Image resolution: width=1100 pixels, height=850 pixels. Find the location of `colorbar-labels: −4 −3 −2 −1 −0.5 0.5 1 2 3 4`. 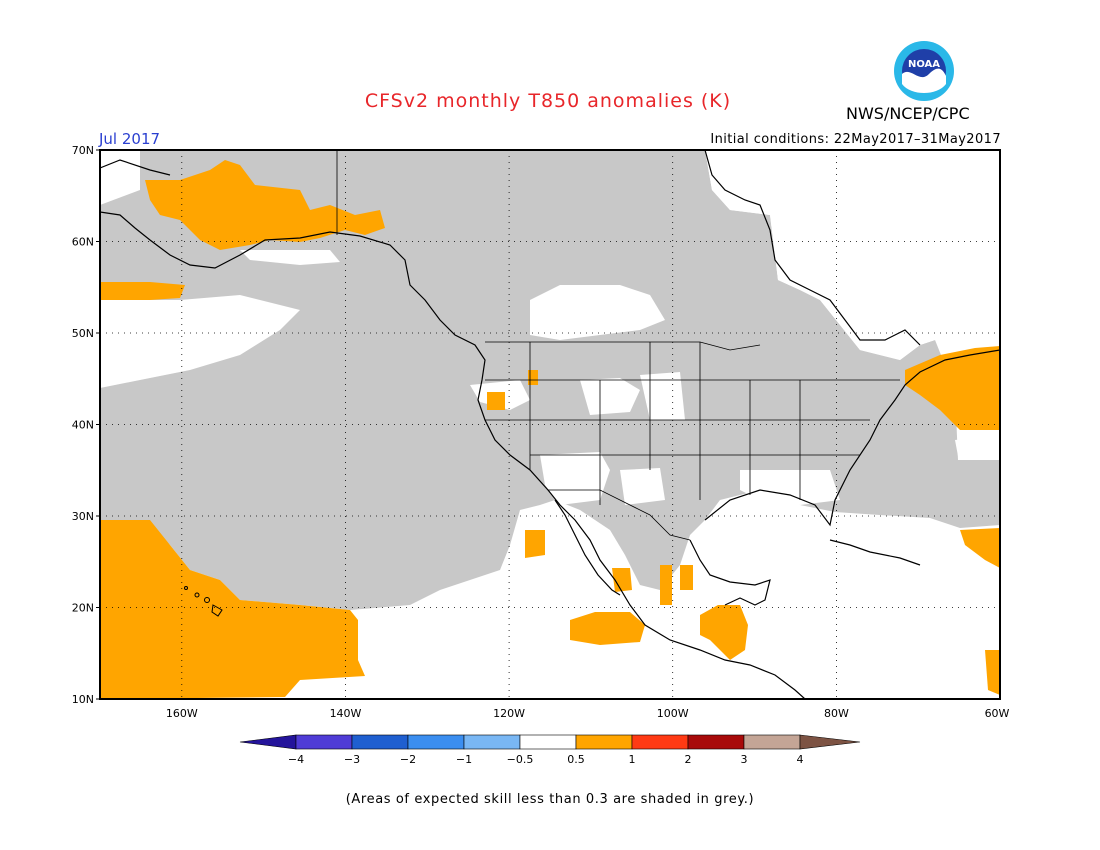

colorbar-labels: −4 −3 −2 −1 −0.5 0.5 1 2 3 4 is located at coordinates (546, 759).